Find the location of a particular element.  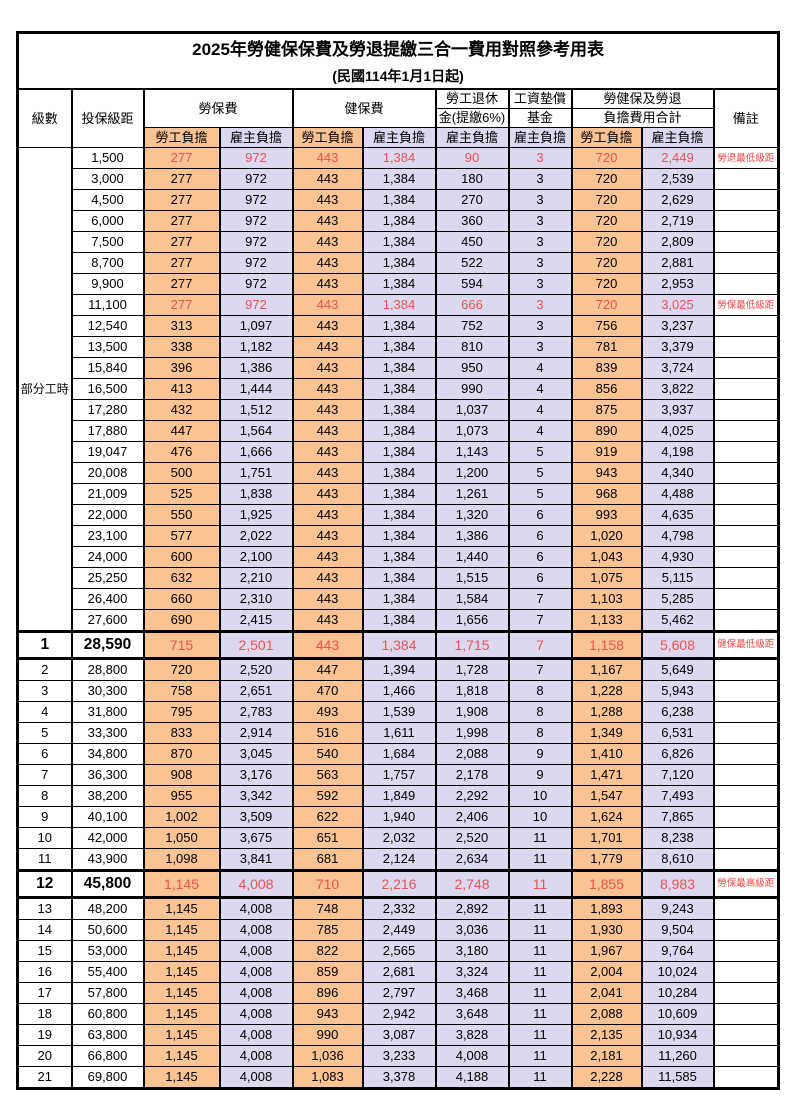

labor-employee-cell: 690 is located at coordinates (181, 620).